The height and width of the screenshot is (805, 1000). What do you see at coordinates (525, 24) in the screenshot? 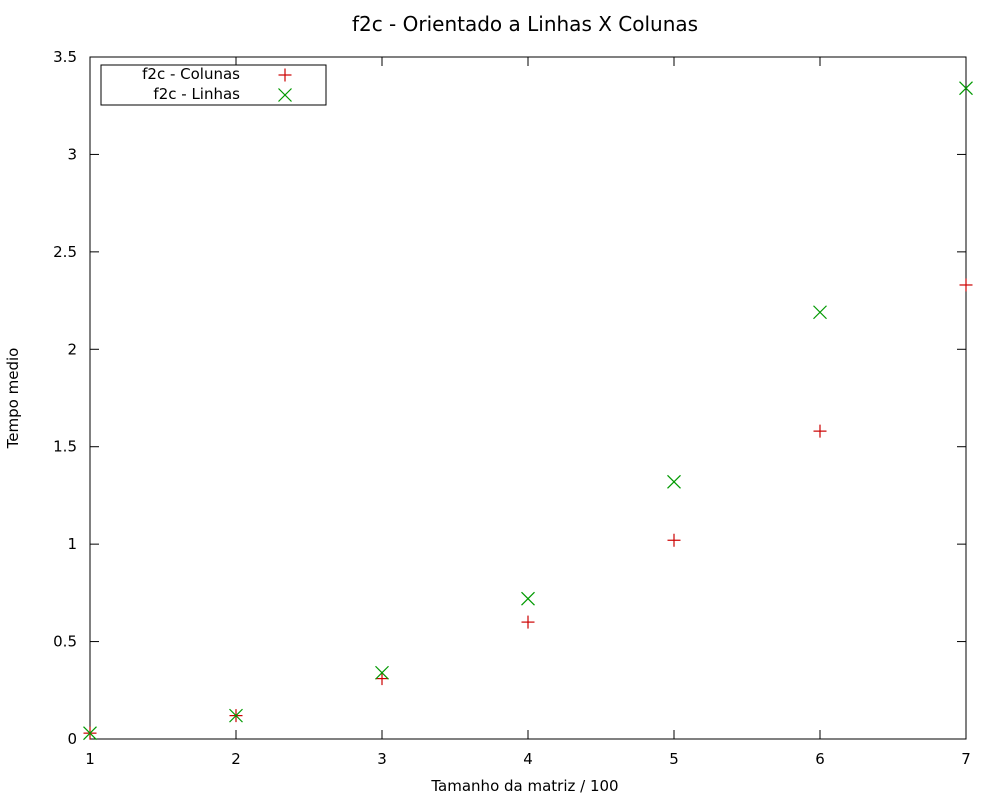
I see `chart-title: f2c - Orientado a Linhas X Colunas` at bounding box center [525, 24].